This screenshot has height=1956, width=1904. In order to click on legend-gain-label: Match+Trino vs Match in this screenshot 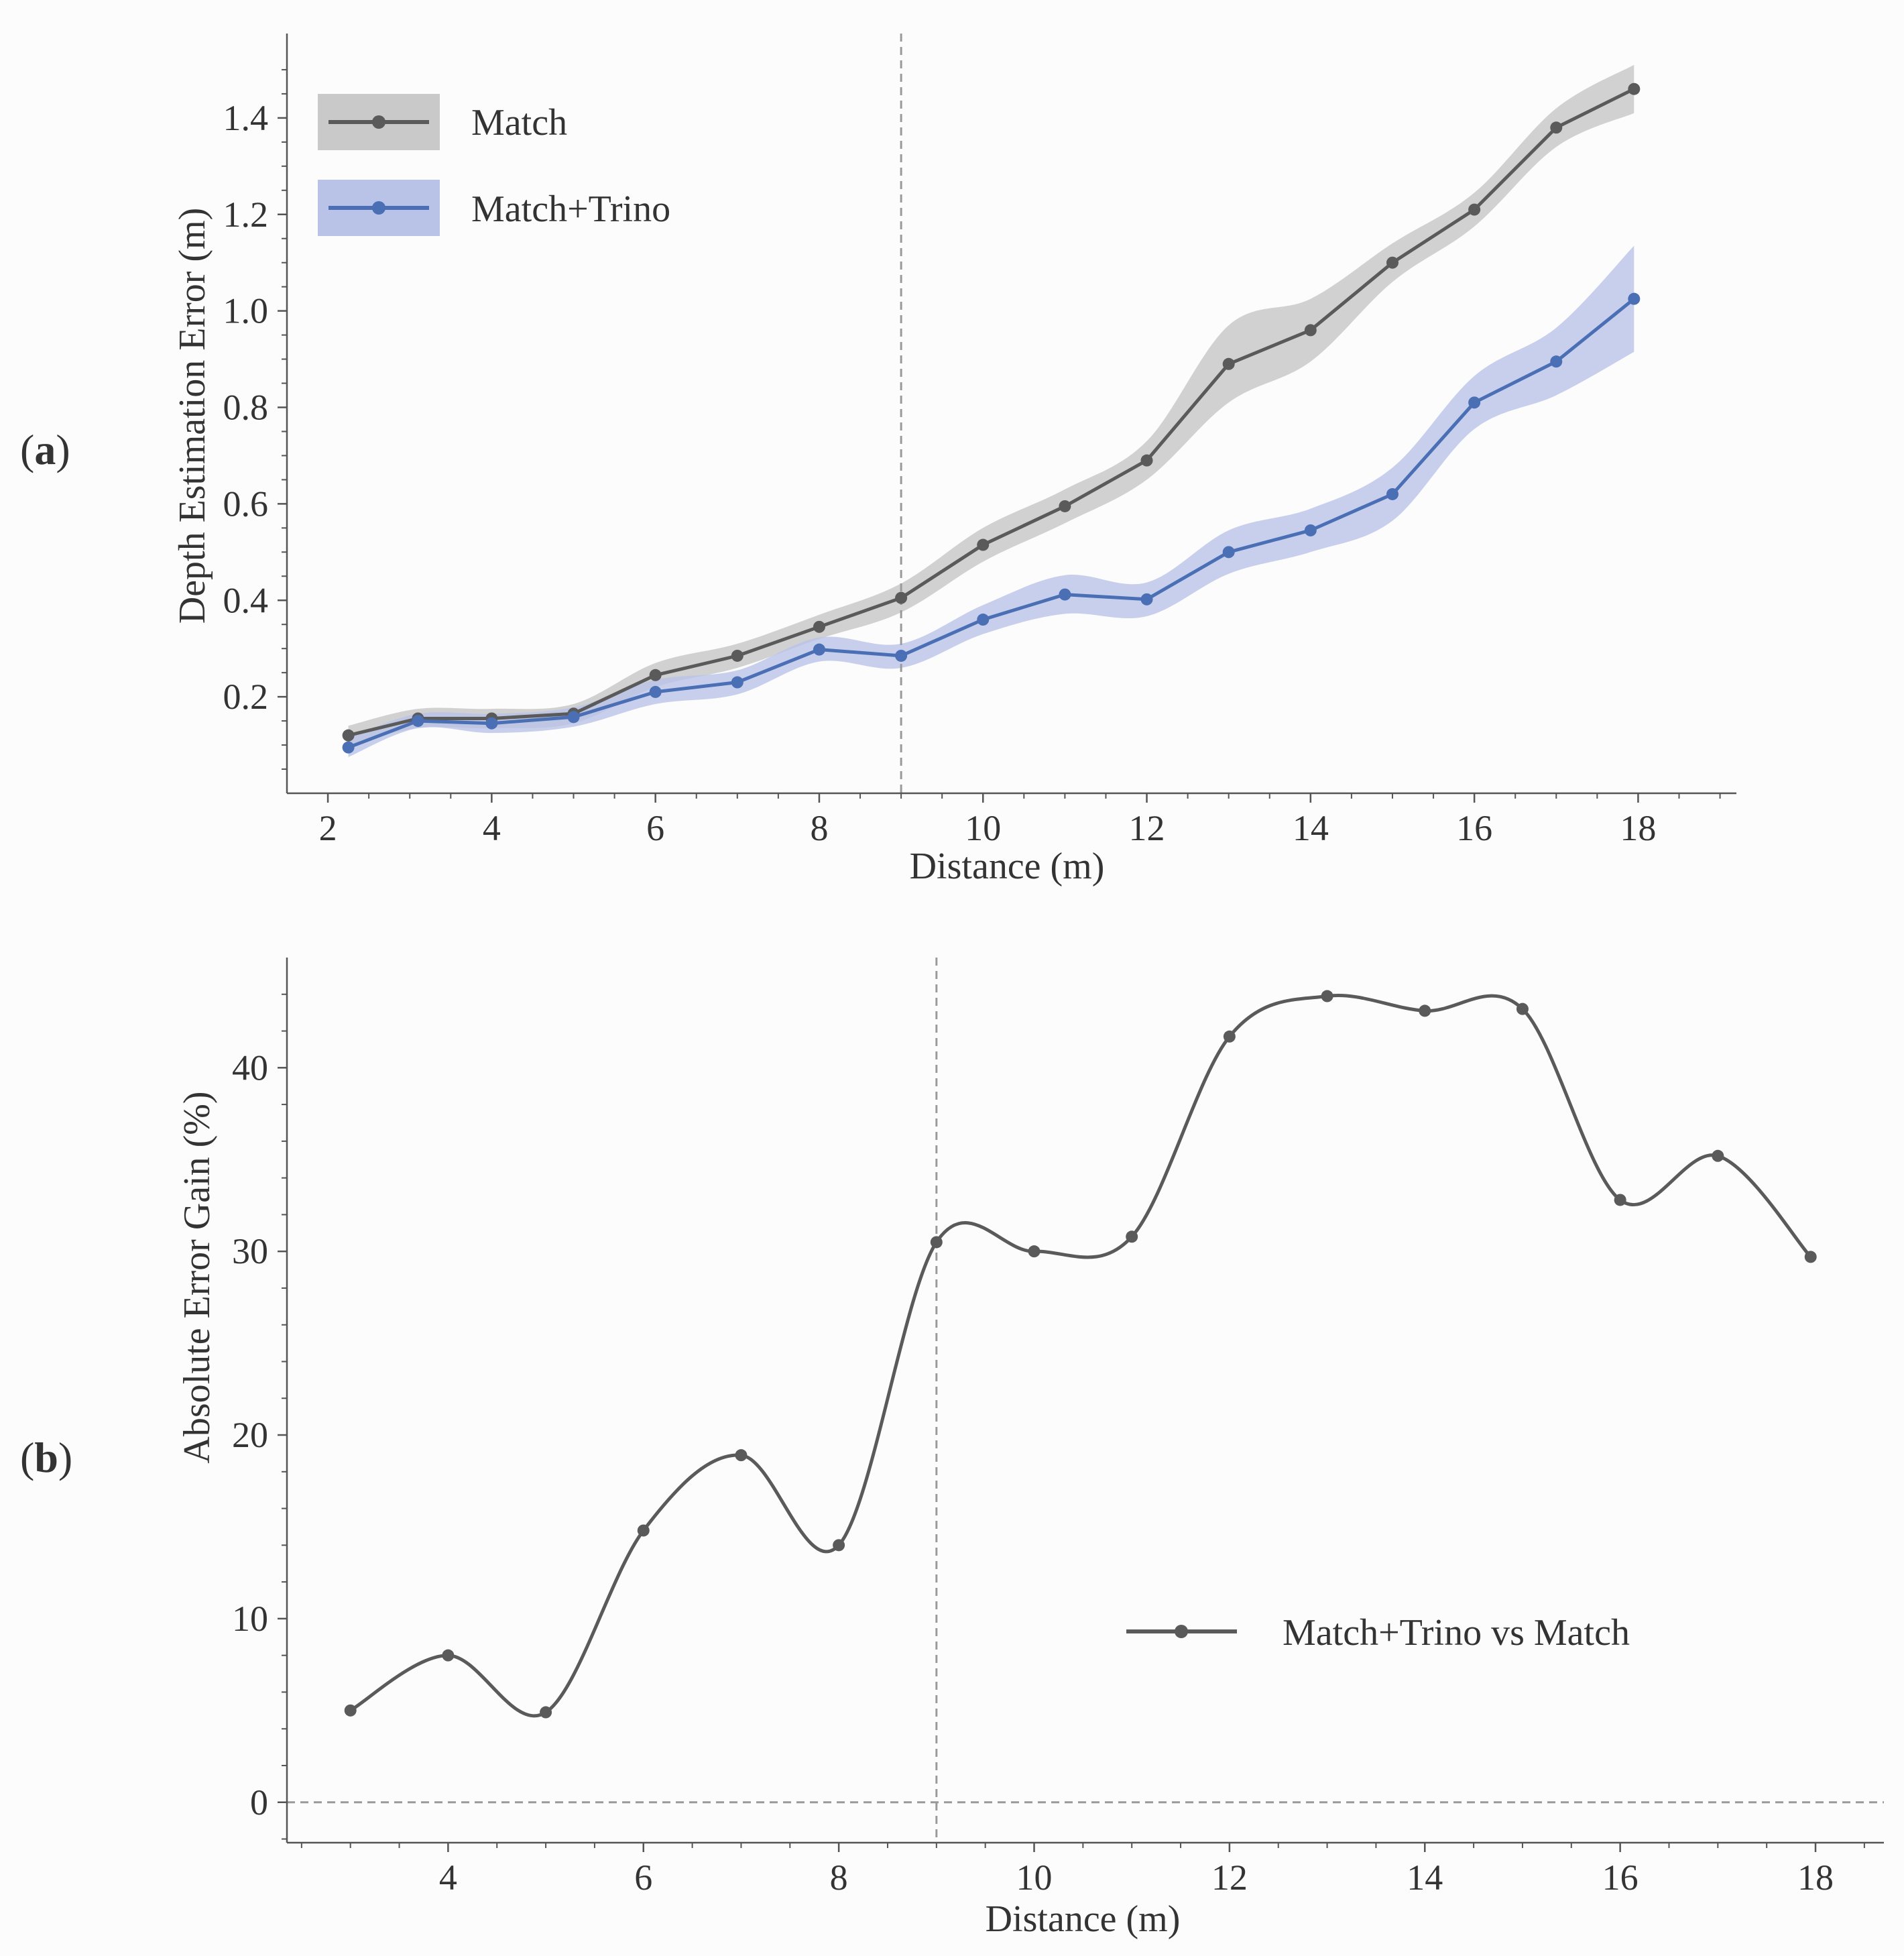, I will do `click(1456, 1633)`.